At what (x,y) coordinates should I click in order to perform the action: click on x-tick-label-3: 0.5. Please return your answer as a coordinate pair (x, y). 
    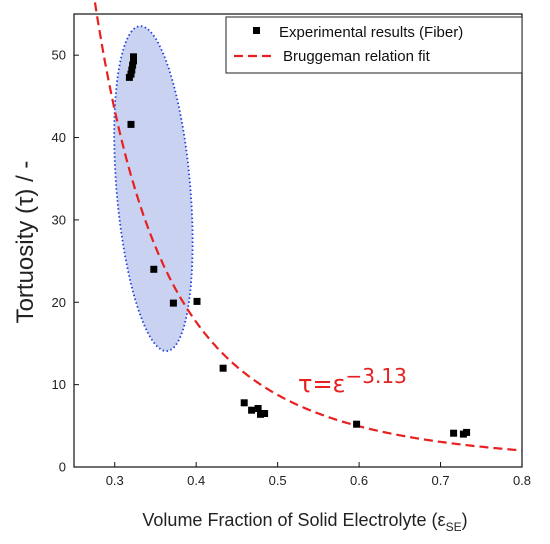
    Looking at the image, I should click on (278, 480).